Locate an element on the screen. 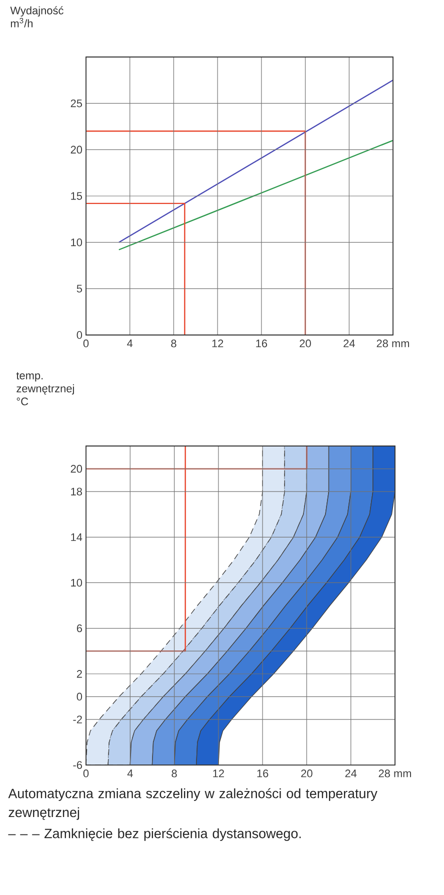 The height and width of the screenshot is (895, 444). y-axis-title: Wydajność m$^{3}$/h is located at coordinates (37, 17).